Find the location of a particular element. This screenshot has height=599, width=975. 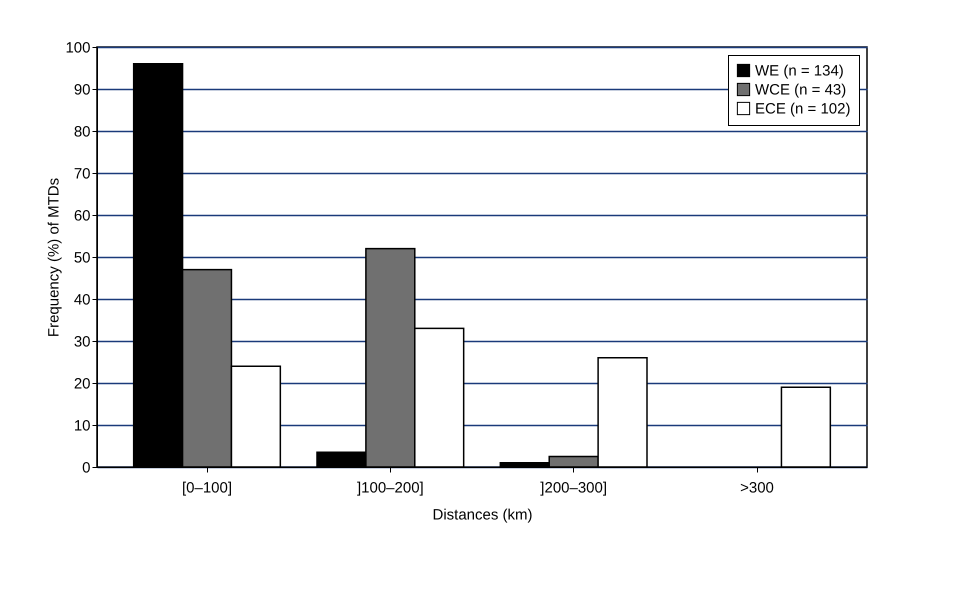

x-axis-title: Distances (km) is located at coordinates (482, 515).